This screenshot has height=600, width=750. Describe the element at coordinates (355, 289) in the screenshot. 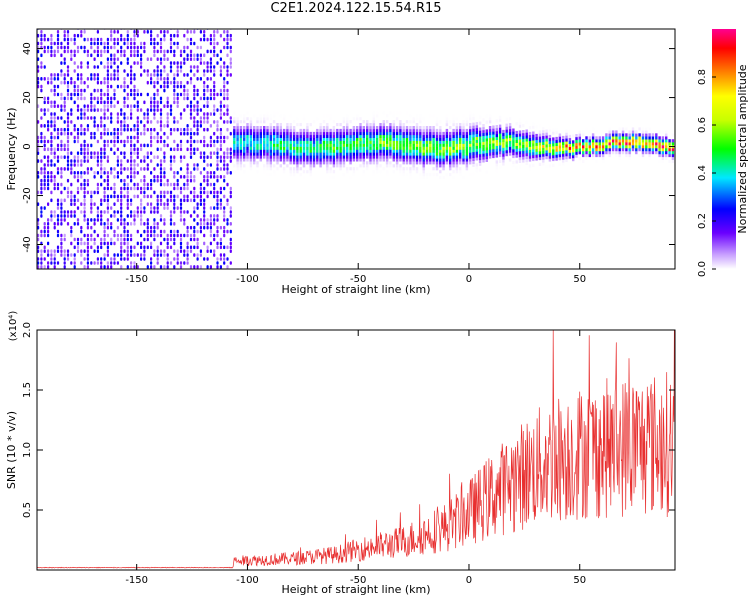

I see `spectrogram-x-label: Height of straight line (km)` at that location.